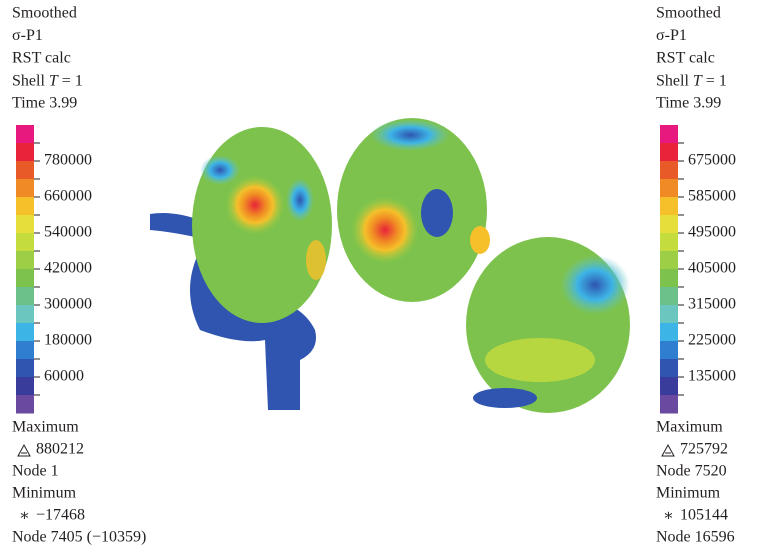 This screenshot has width=761, height=552. I want to click on colorbar-label: 540000, so click(68, 232).